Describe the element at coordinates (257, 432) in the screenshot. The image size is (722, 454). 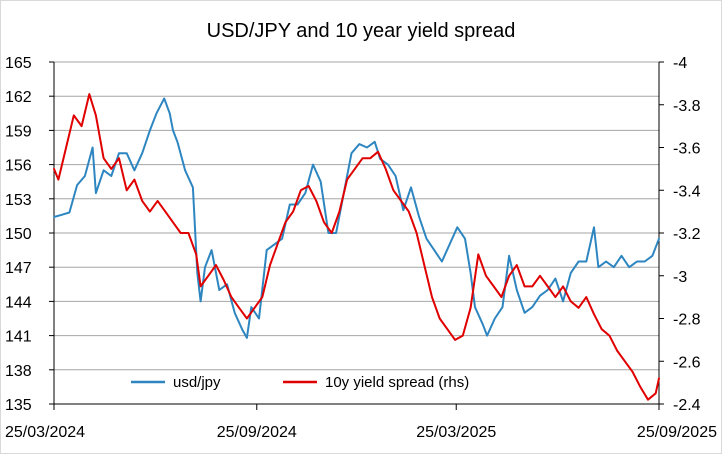
I see `x-tick-label: 25/09/2024` at that location.